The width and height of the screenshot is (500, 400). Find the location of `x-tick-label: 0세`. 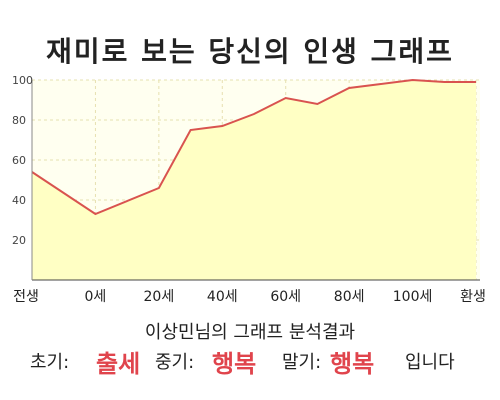

x-tick-label: 0세 is located at coordinates (96, 297).